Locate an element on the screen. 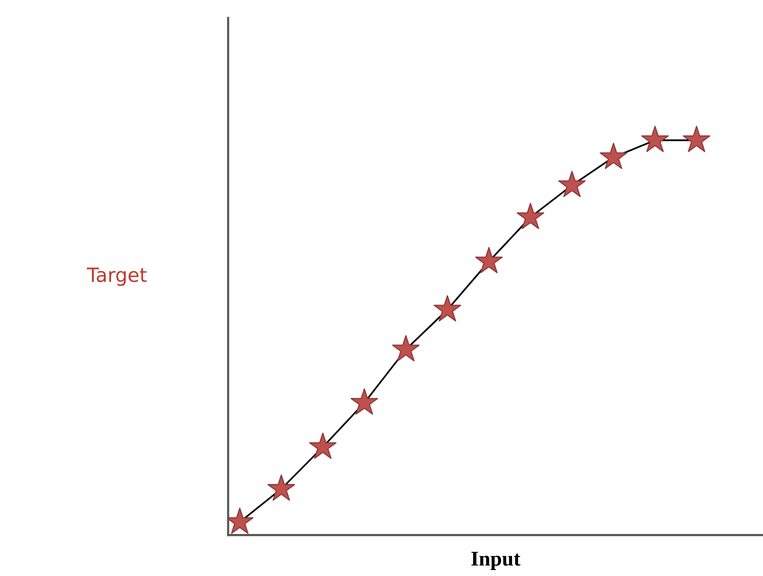 Image resolution: width=763 pixels, height=576 pixels. x-axis-title: Input is located at coordinates (495, 561).